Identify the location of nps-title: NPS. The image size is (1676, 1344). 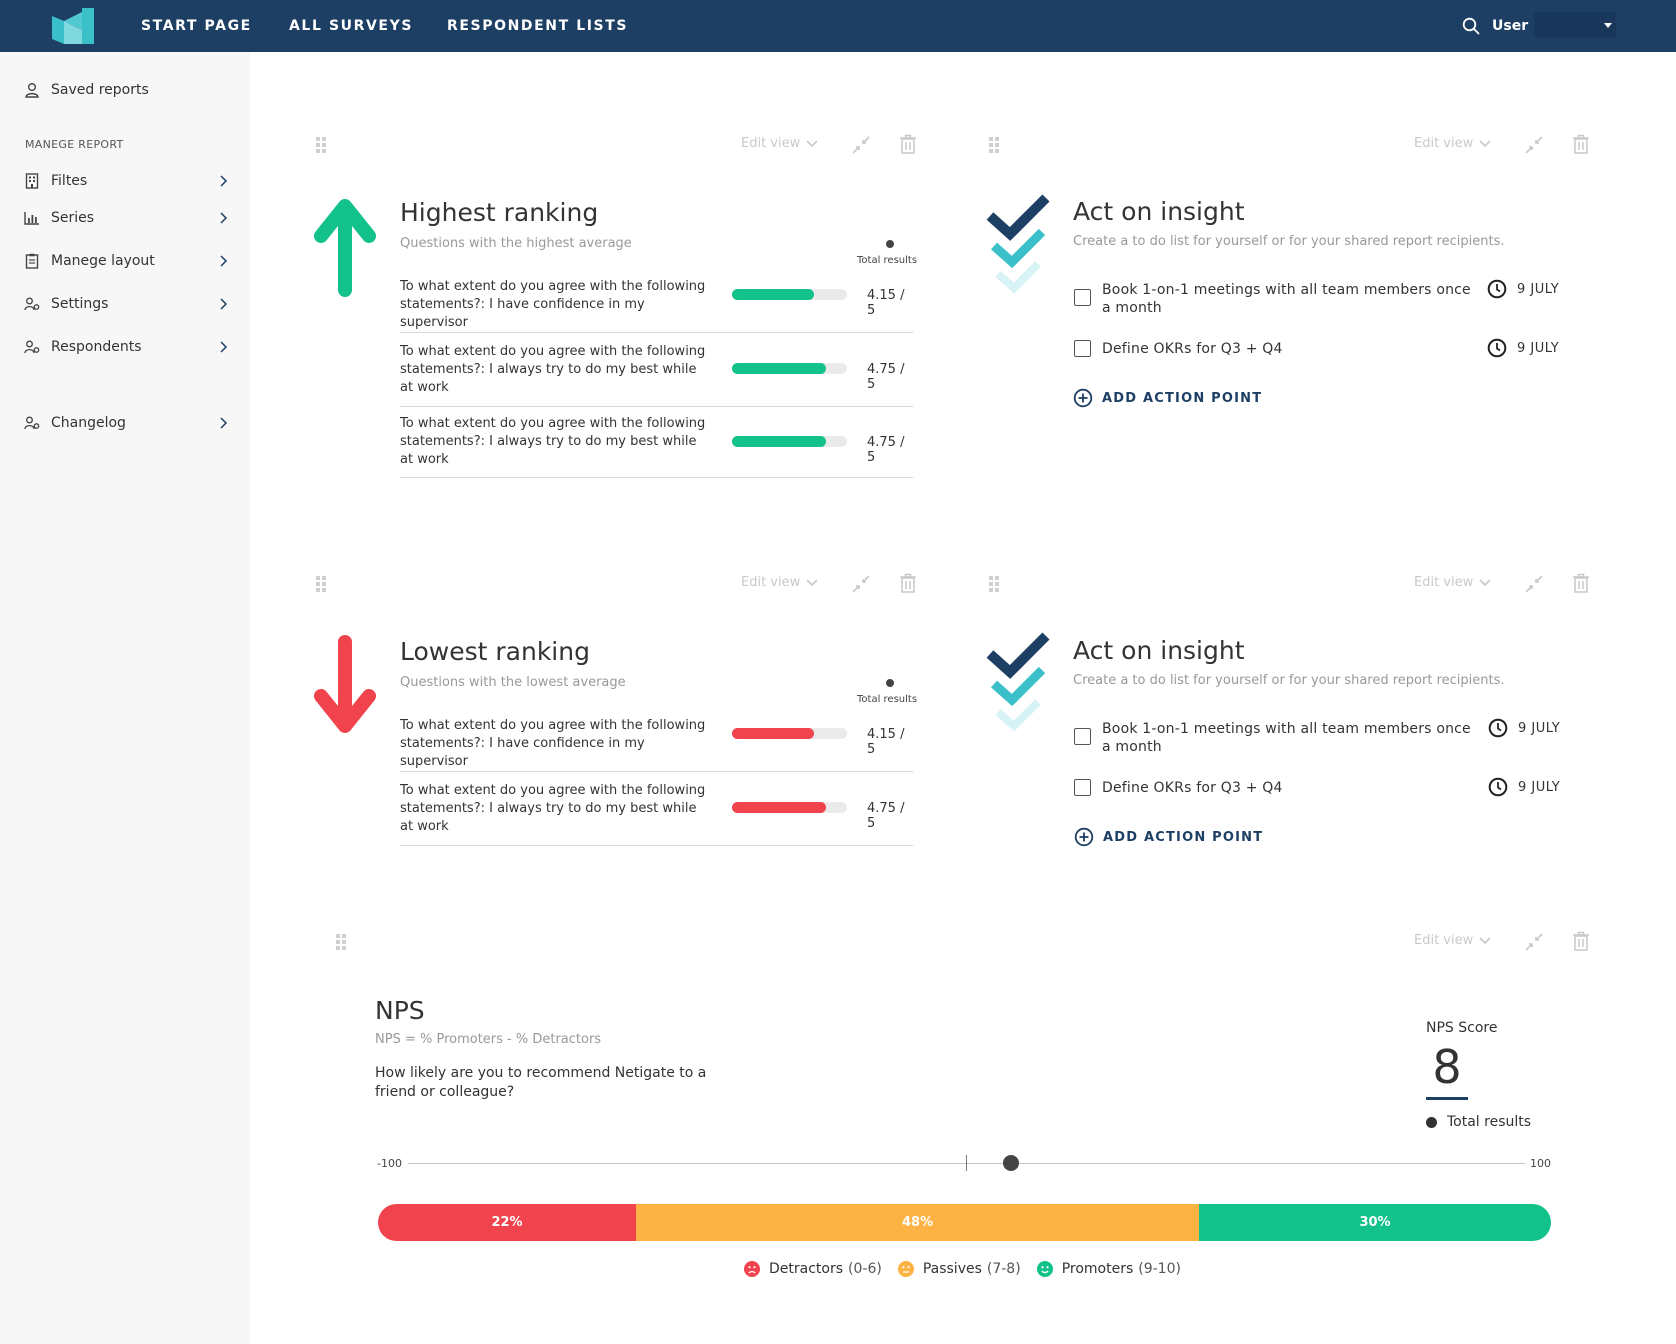
(400, 1010).